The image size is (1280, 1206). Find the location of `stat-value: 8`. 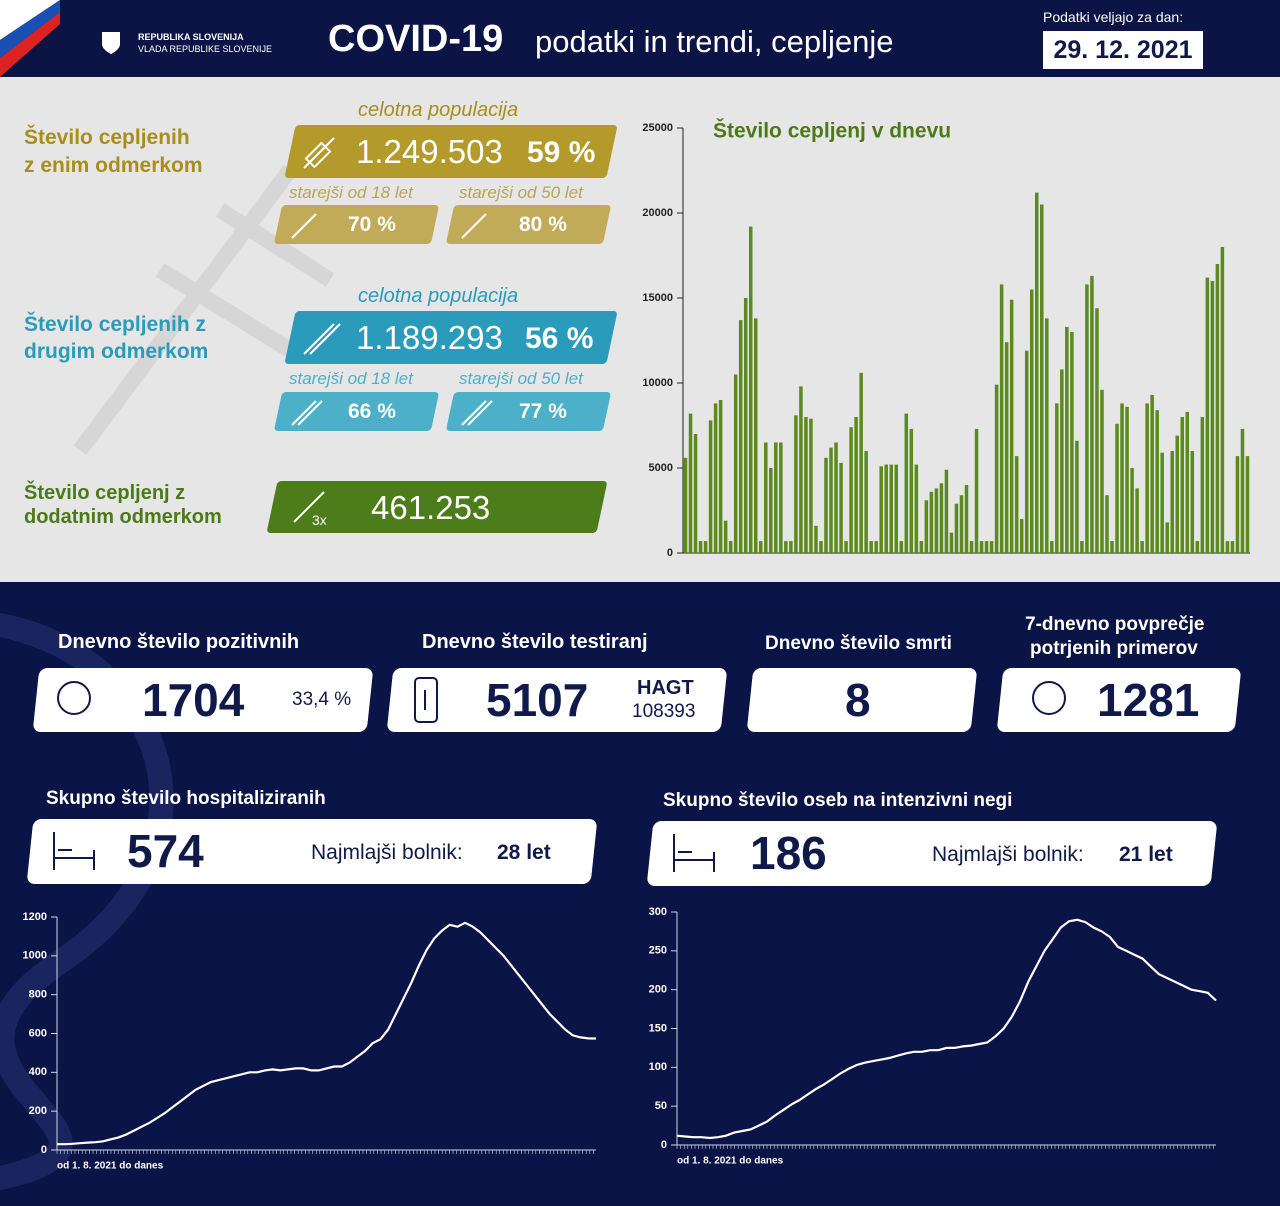

stat-value: 8 is located at coordinates (858, 700).